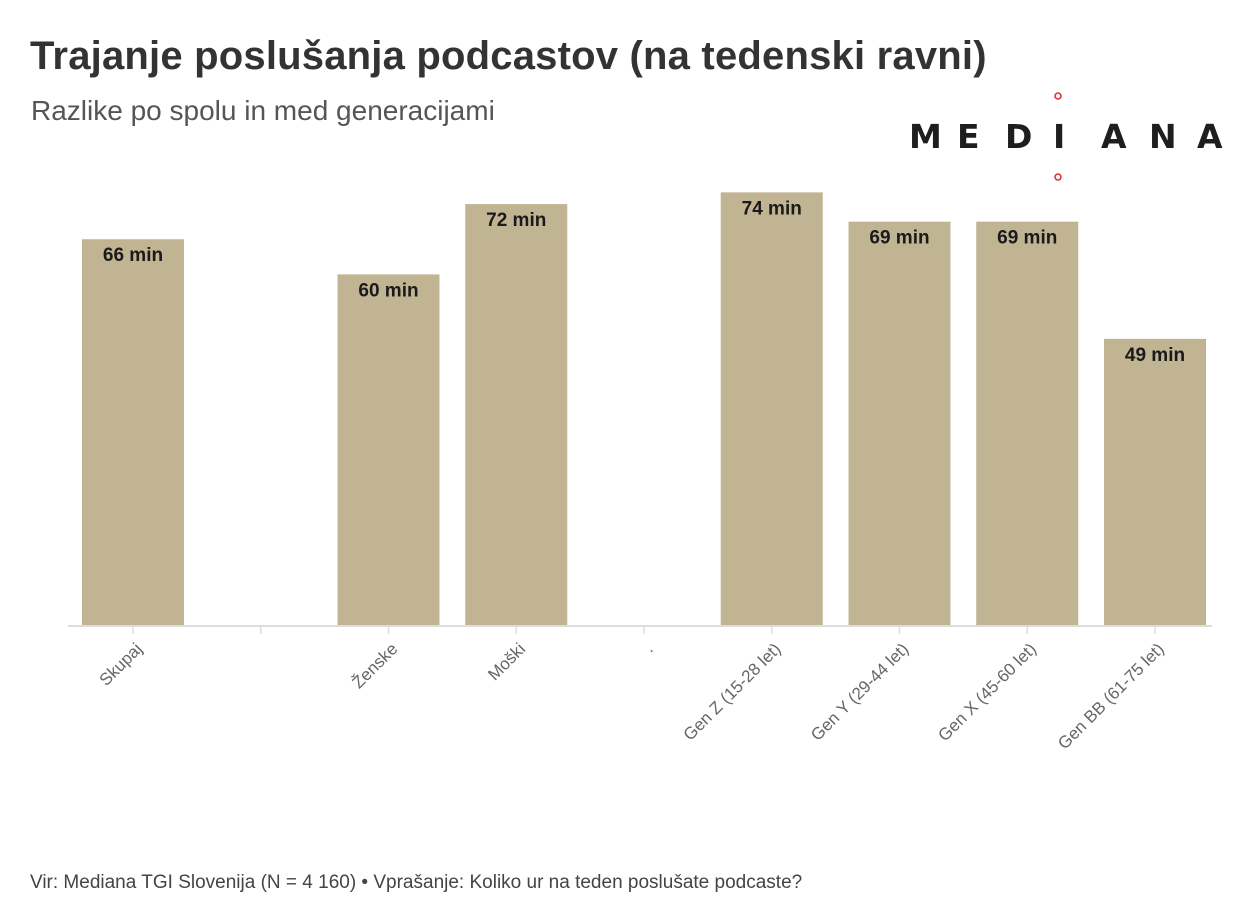 The image size is (1240, 899). Describe the element at coordinates (987, 692) in the screenshot. I see `x-tick-label: Gen X (45-60 let)` at that location.